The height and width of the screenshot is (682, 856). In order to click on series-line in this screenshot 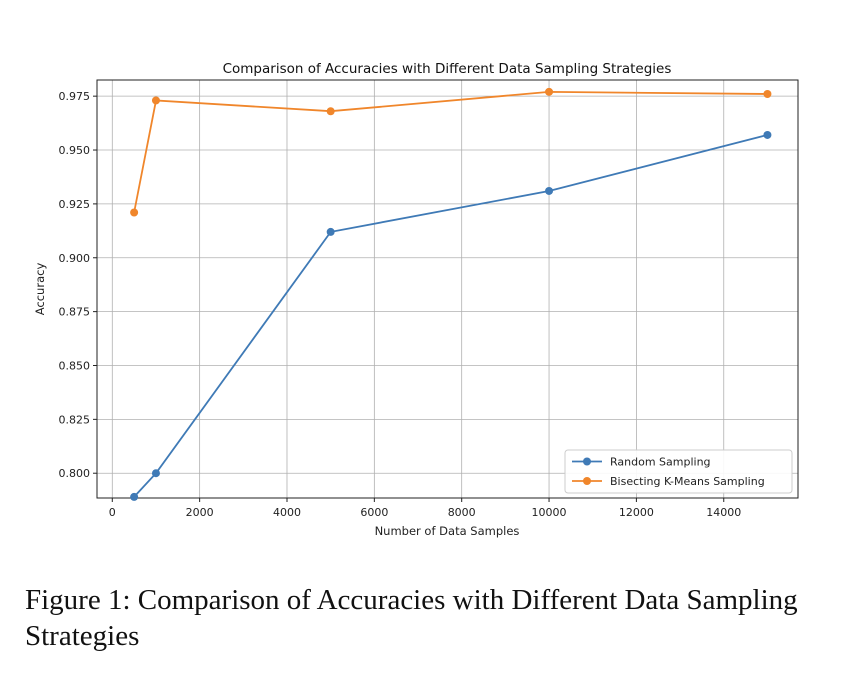, I will do `click(450, 151)`.